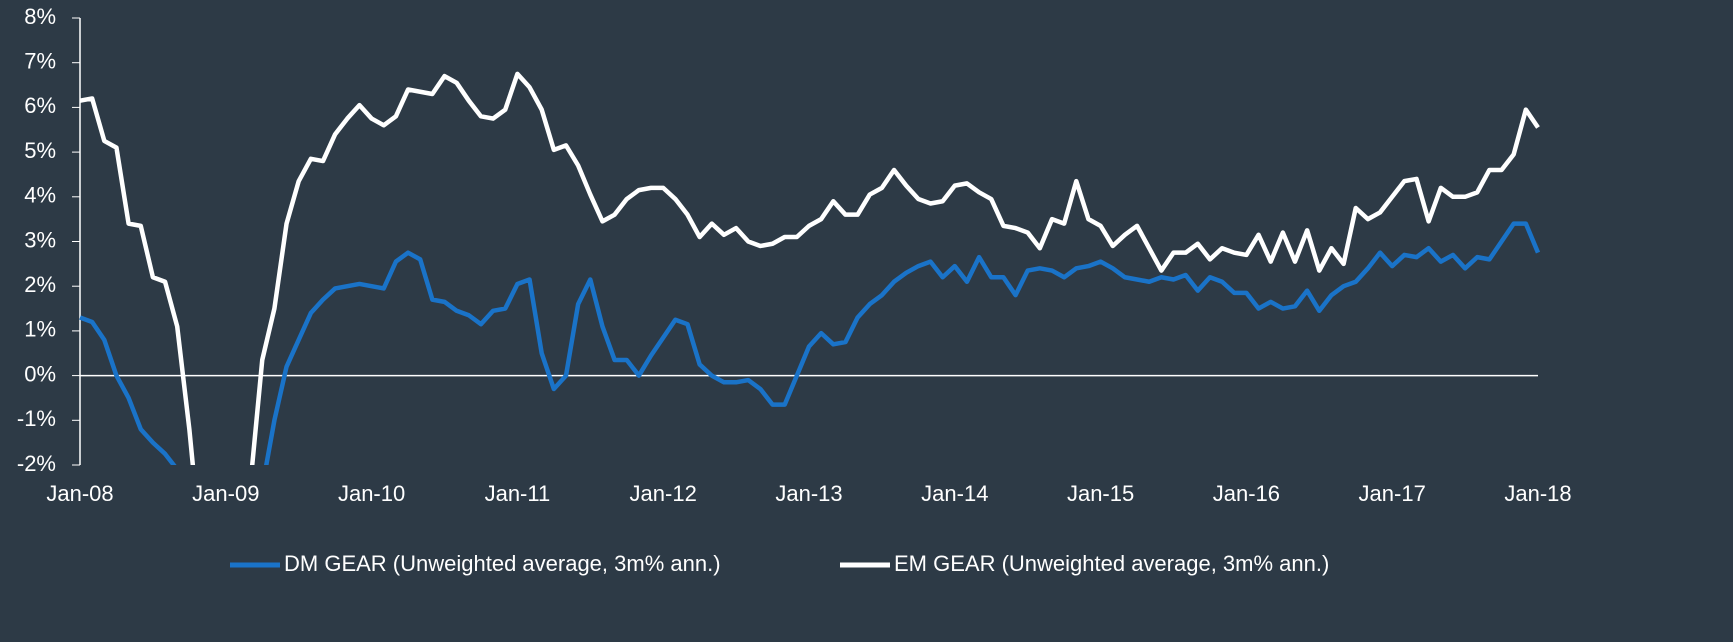 This screenshot has width=1733, height=642. What do you see at coordinates (808, 493) in the screenshot?
I see `x-tick-label: Jan-13` at bounding box center [808, 493].